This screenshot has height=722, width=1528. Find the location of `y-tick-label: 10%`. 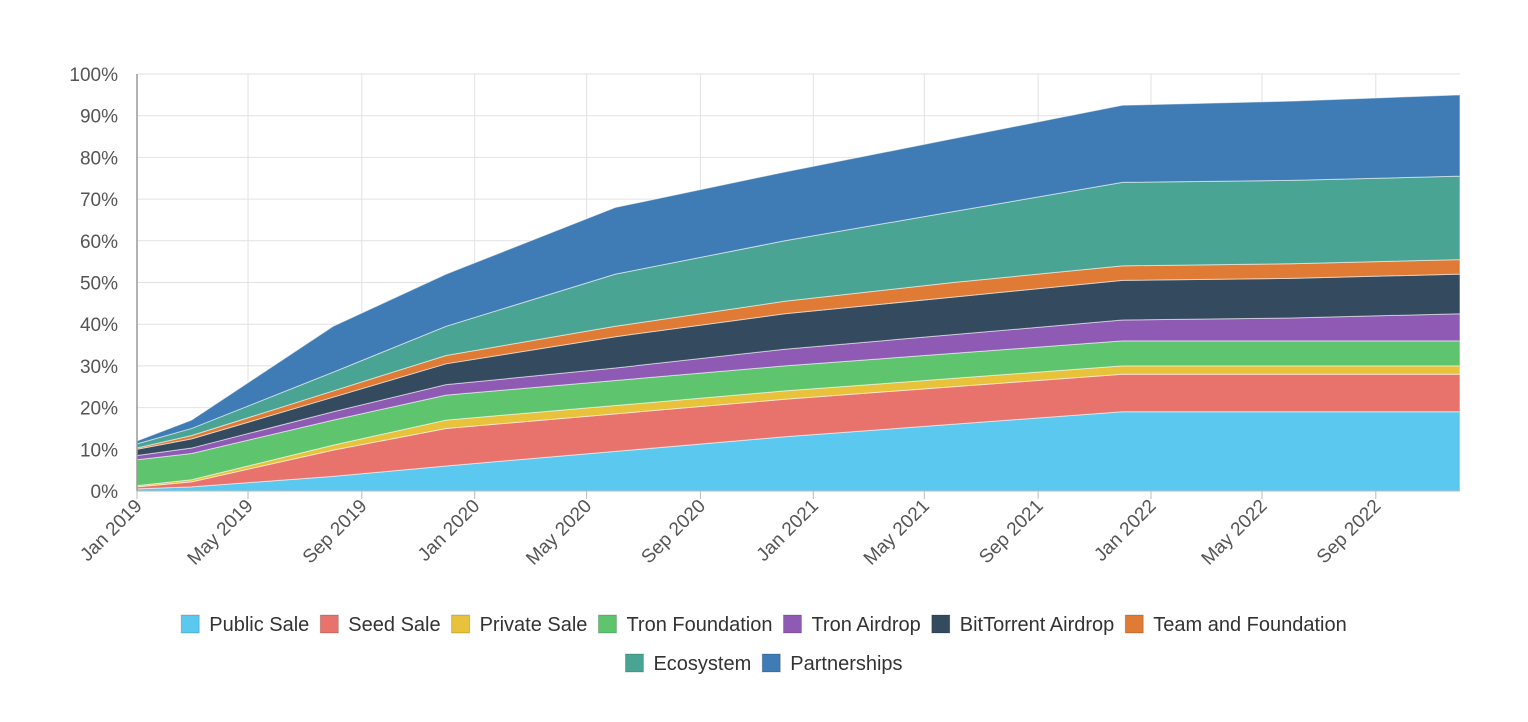

y-tick-label: 10% is located at coordinates (99, 450).